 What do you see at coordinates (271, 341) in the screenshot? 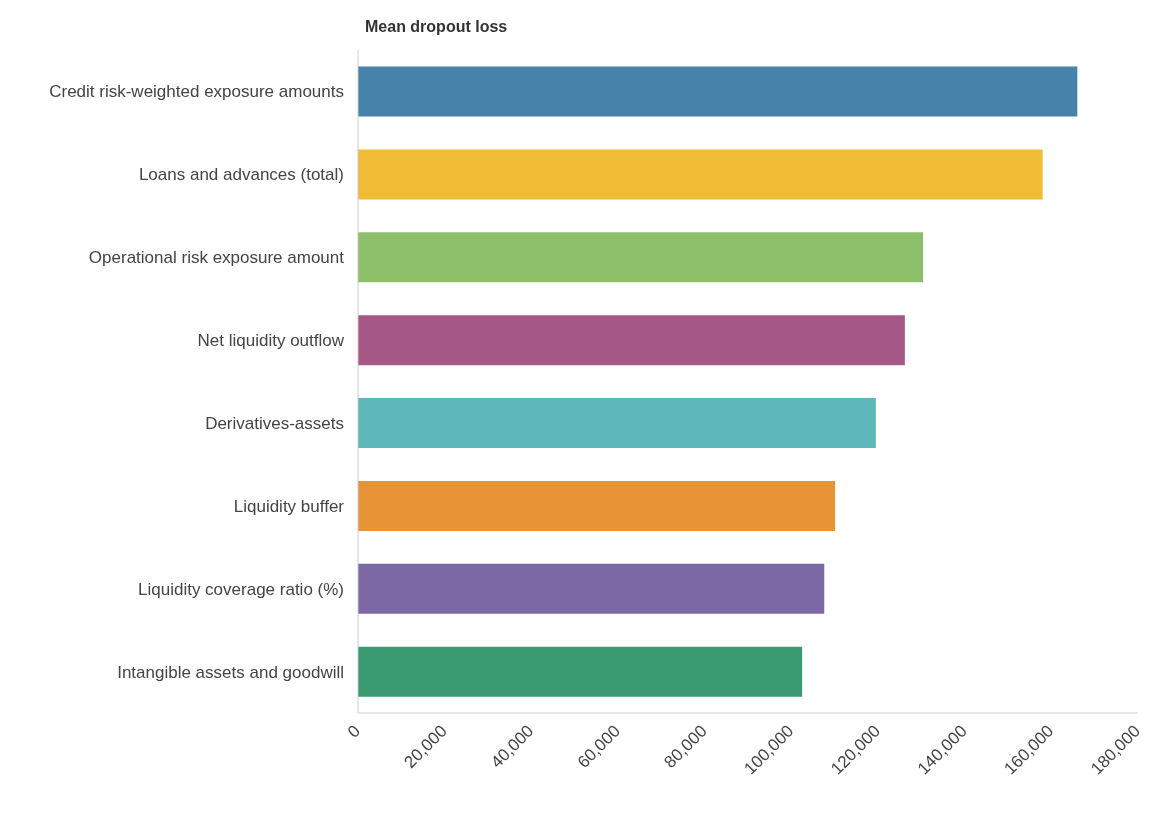
I see `y-tick-label: Net liquidity outflow` at bounding box center [271, 341].